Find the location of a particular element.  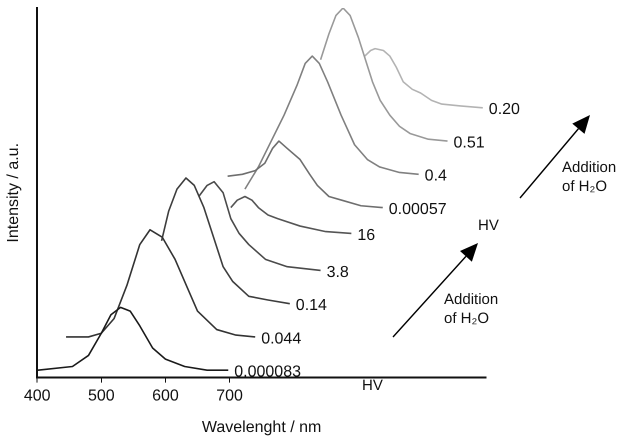

series-label: 0.14 is located at coordinates (312, 305).